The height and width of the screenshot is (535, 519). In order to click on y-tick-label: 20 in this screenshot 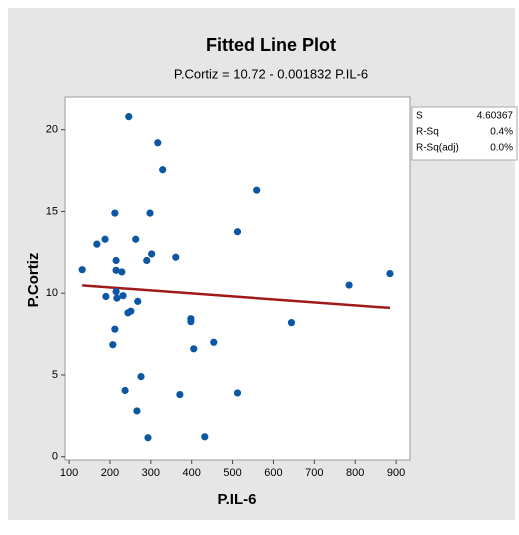, I will do `click(52, 130)`.